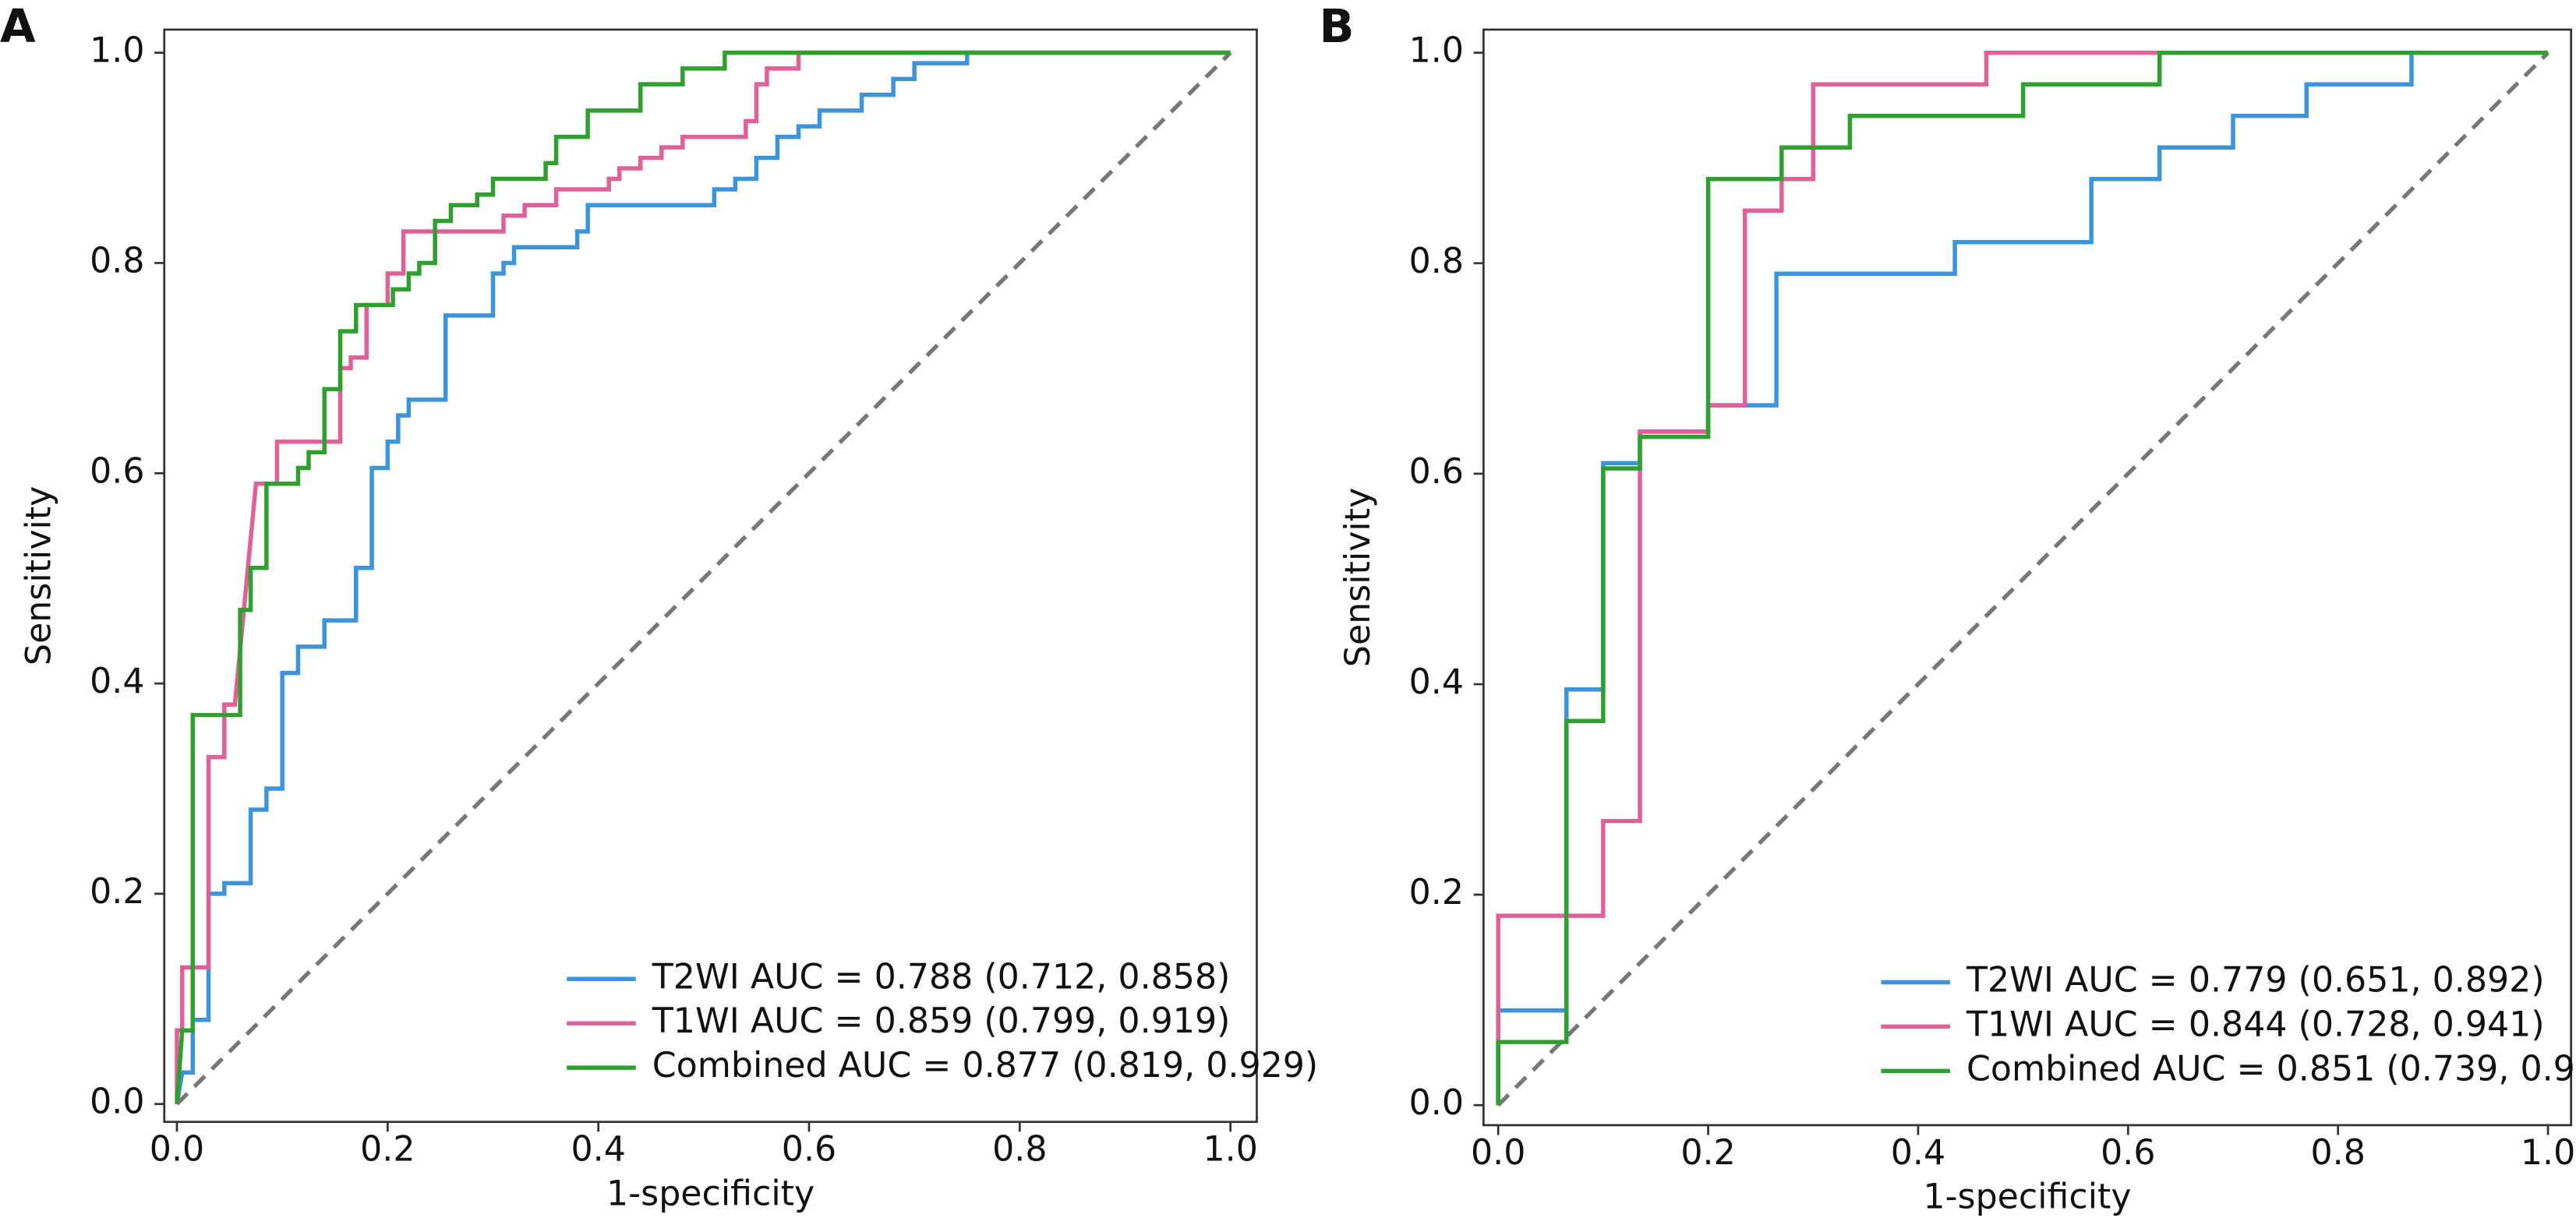  What do you see at coordinates (2255, 1024) in the screenshot?
I see `legend-label: T1WI AUC = 0.844 (0.728, 0.941)` at bounding box center [2255, 1024].